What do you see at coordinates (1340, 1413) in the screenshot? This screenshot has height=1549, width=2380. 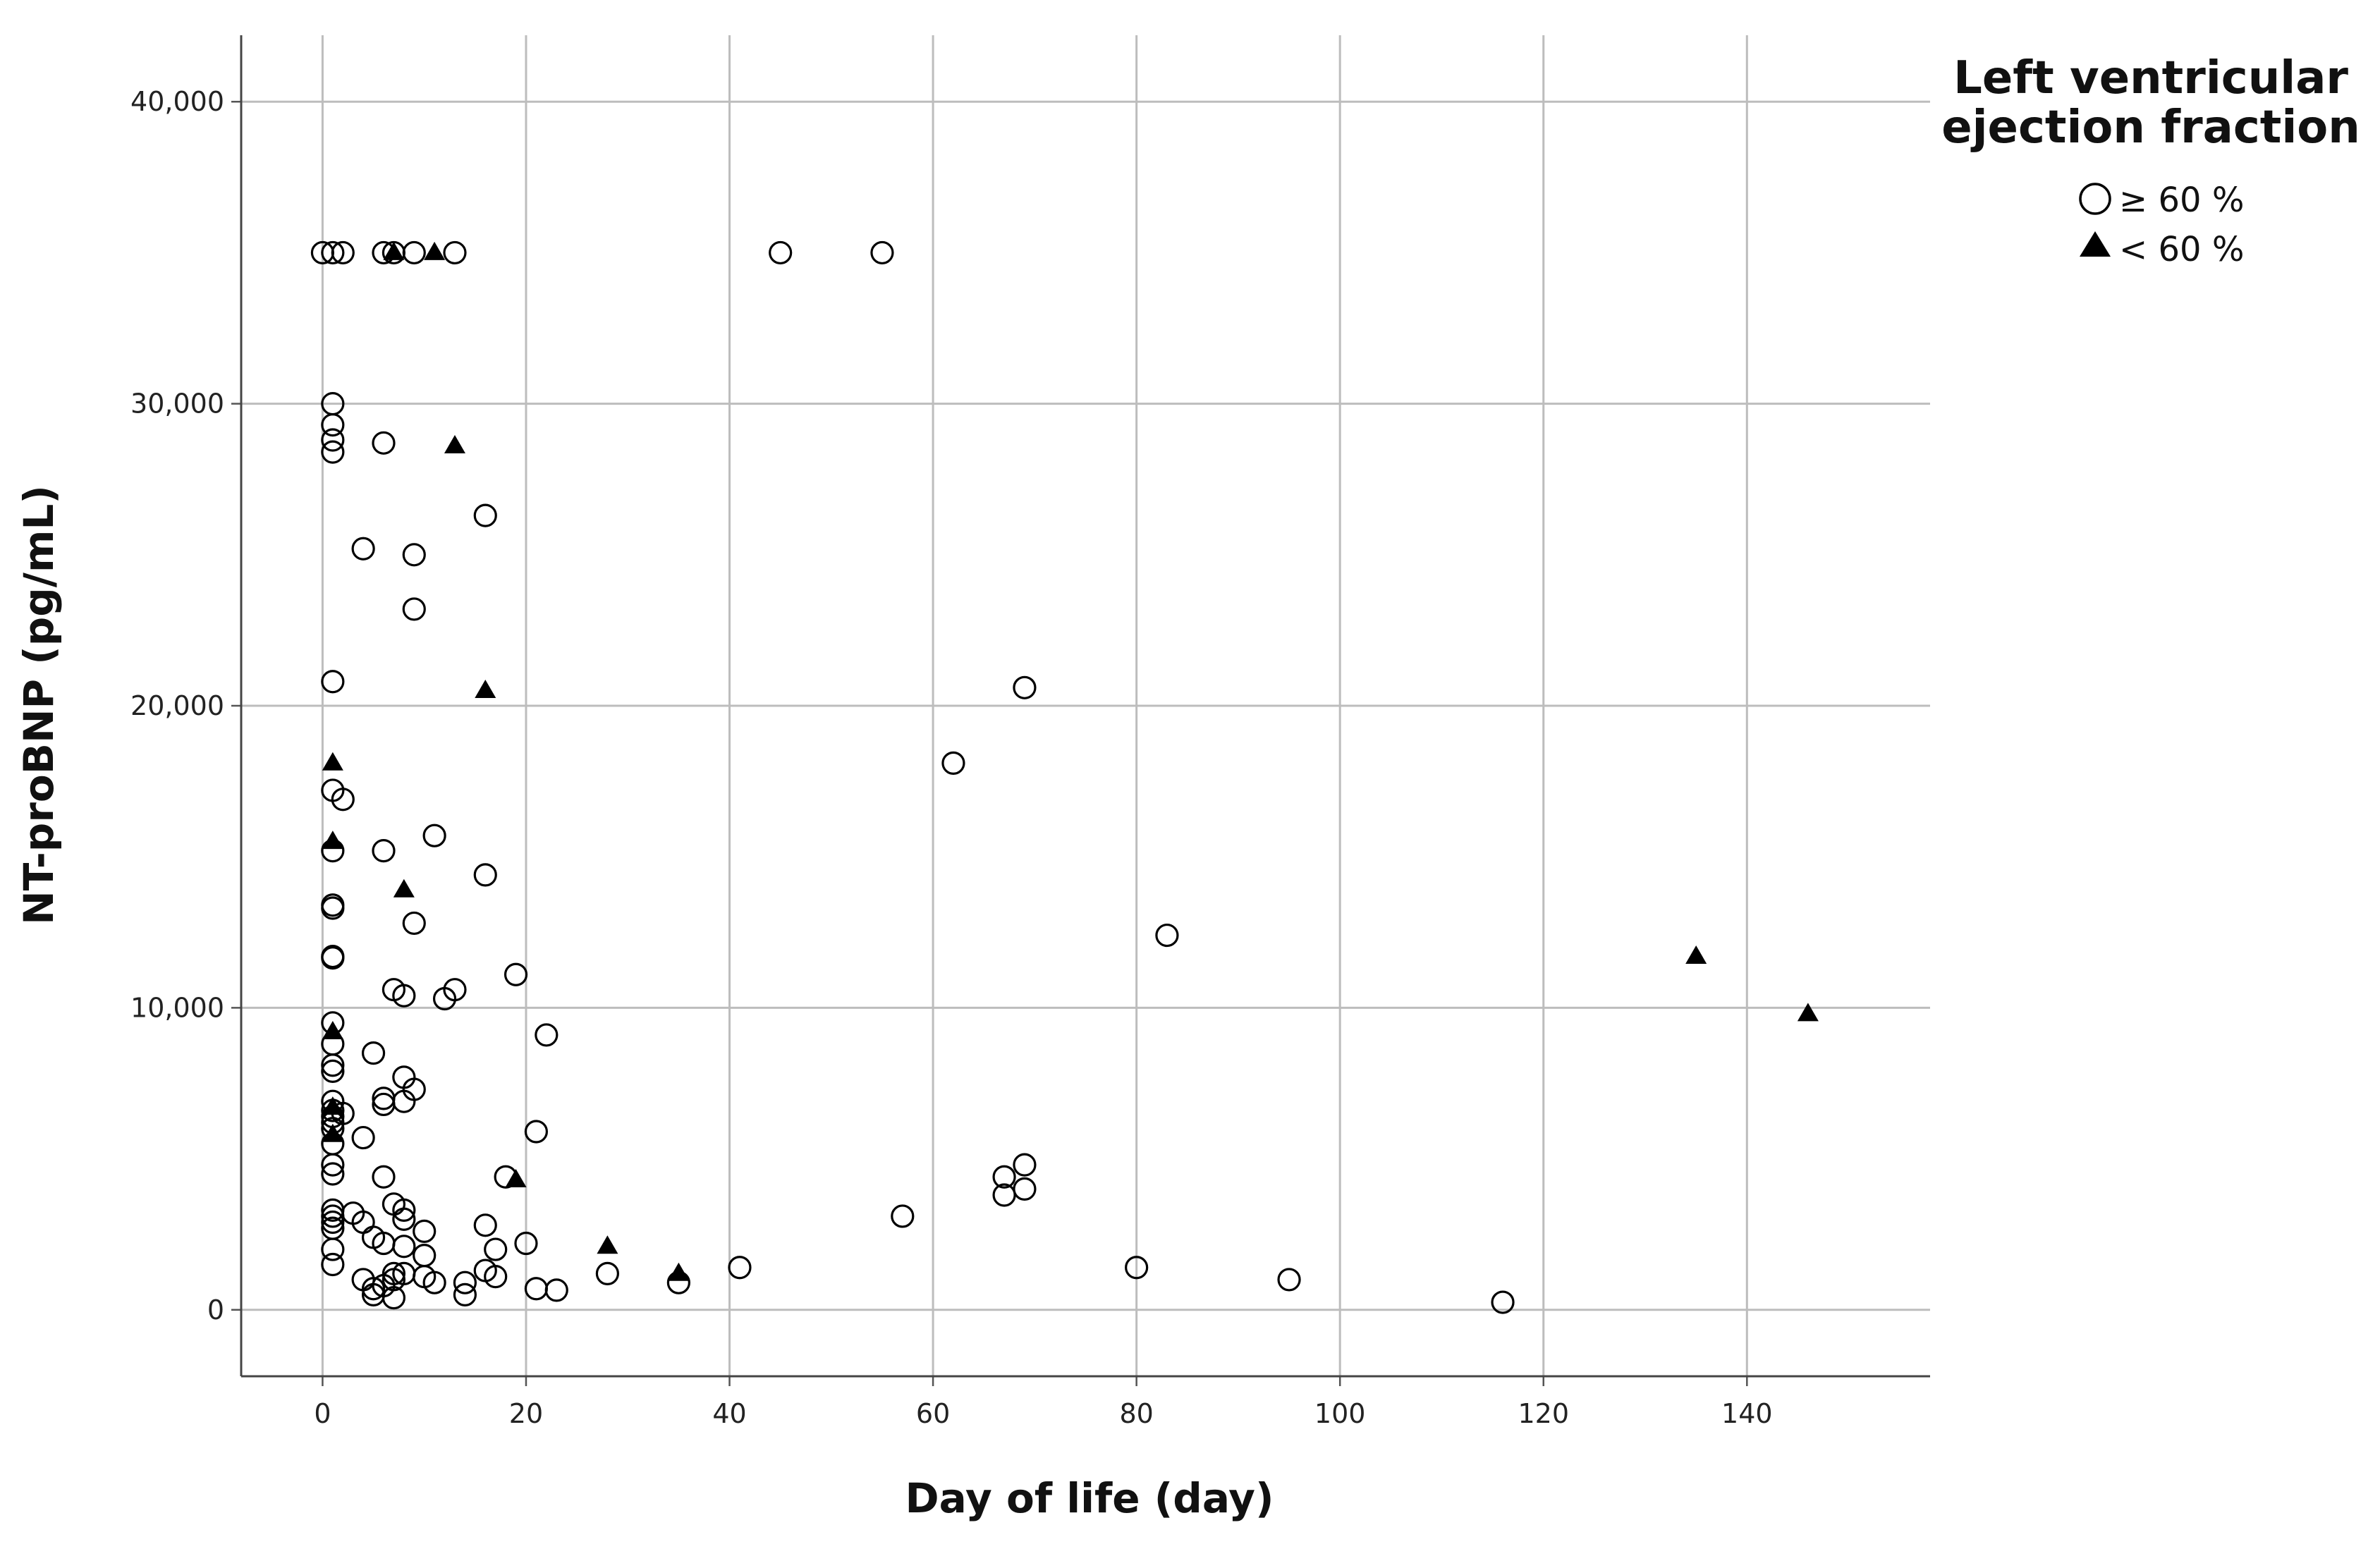 I see `x-tick-label: 100` at bounding box center [1340, 1413].